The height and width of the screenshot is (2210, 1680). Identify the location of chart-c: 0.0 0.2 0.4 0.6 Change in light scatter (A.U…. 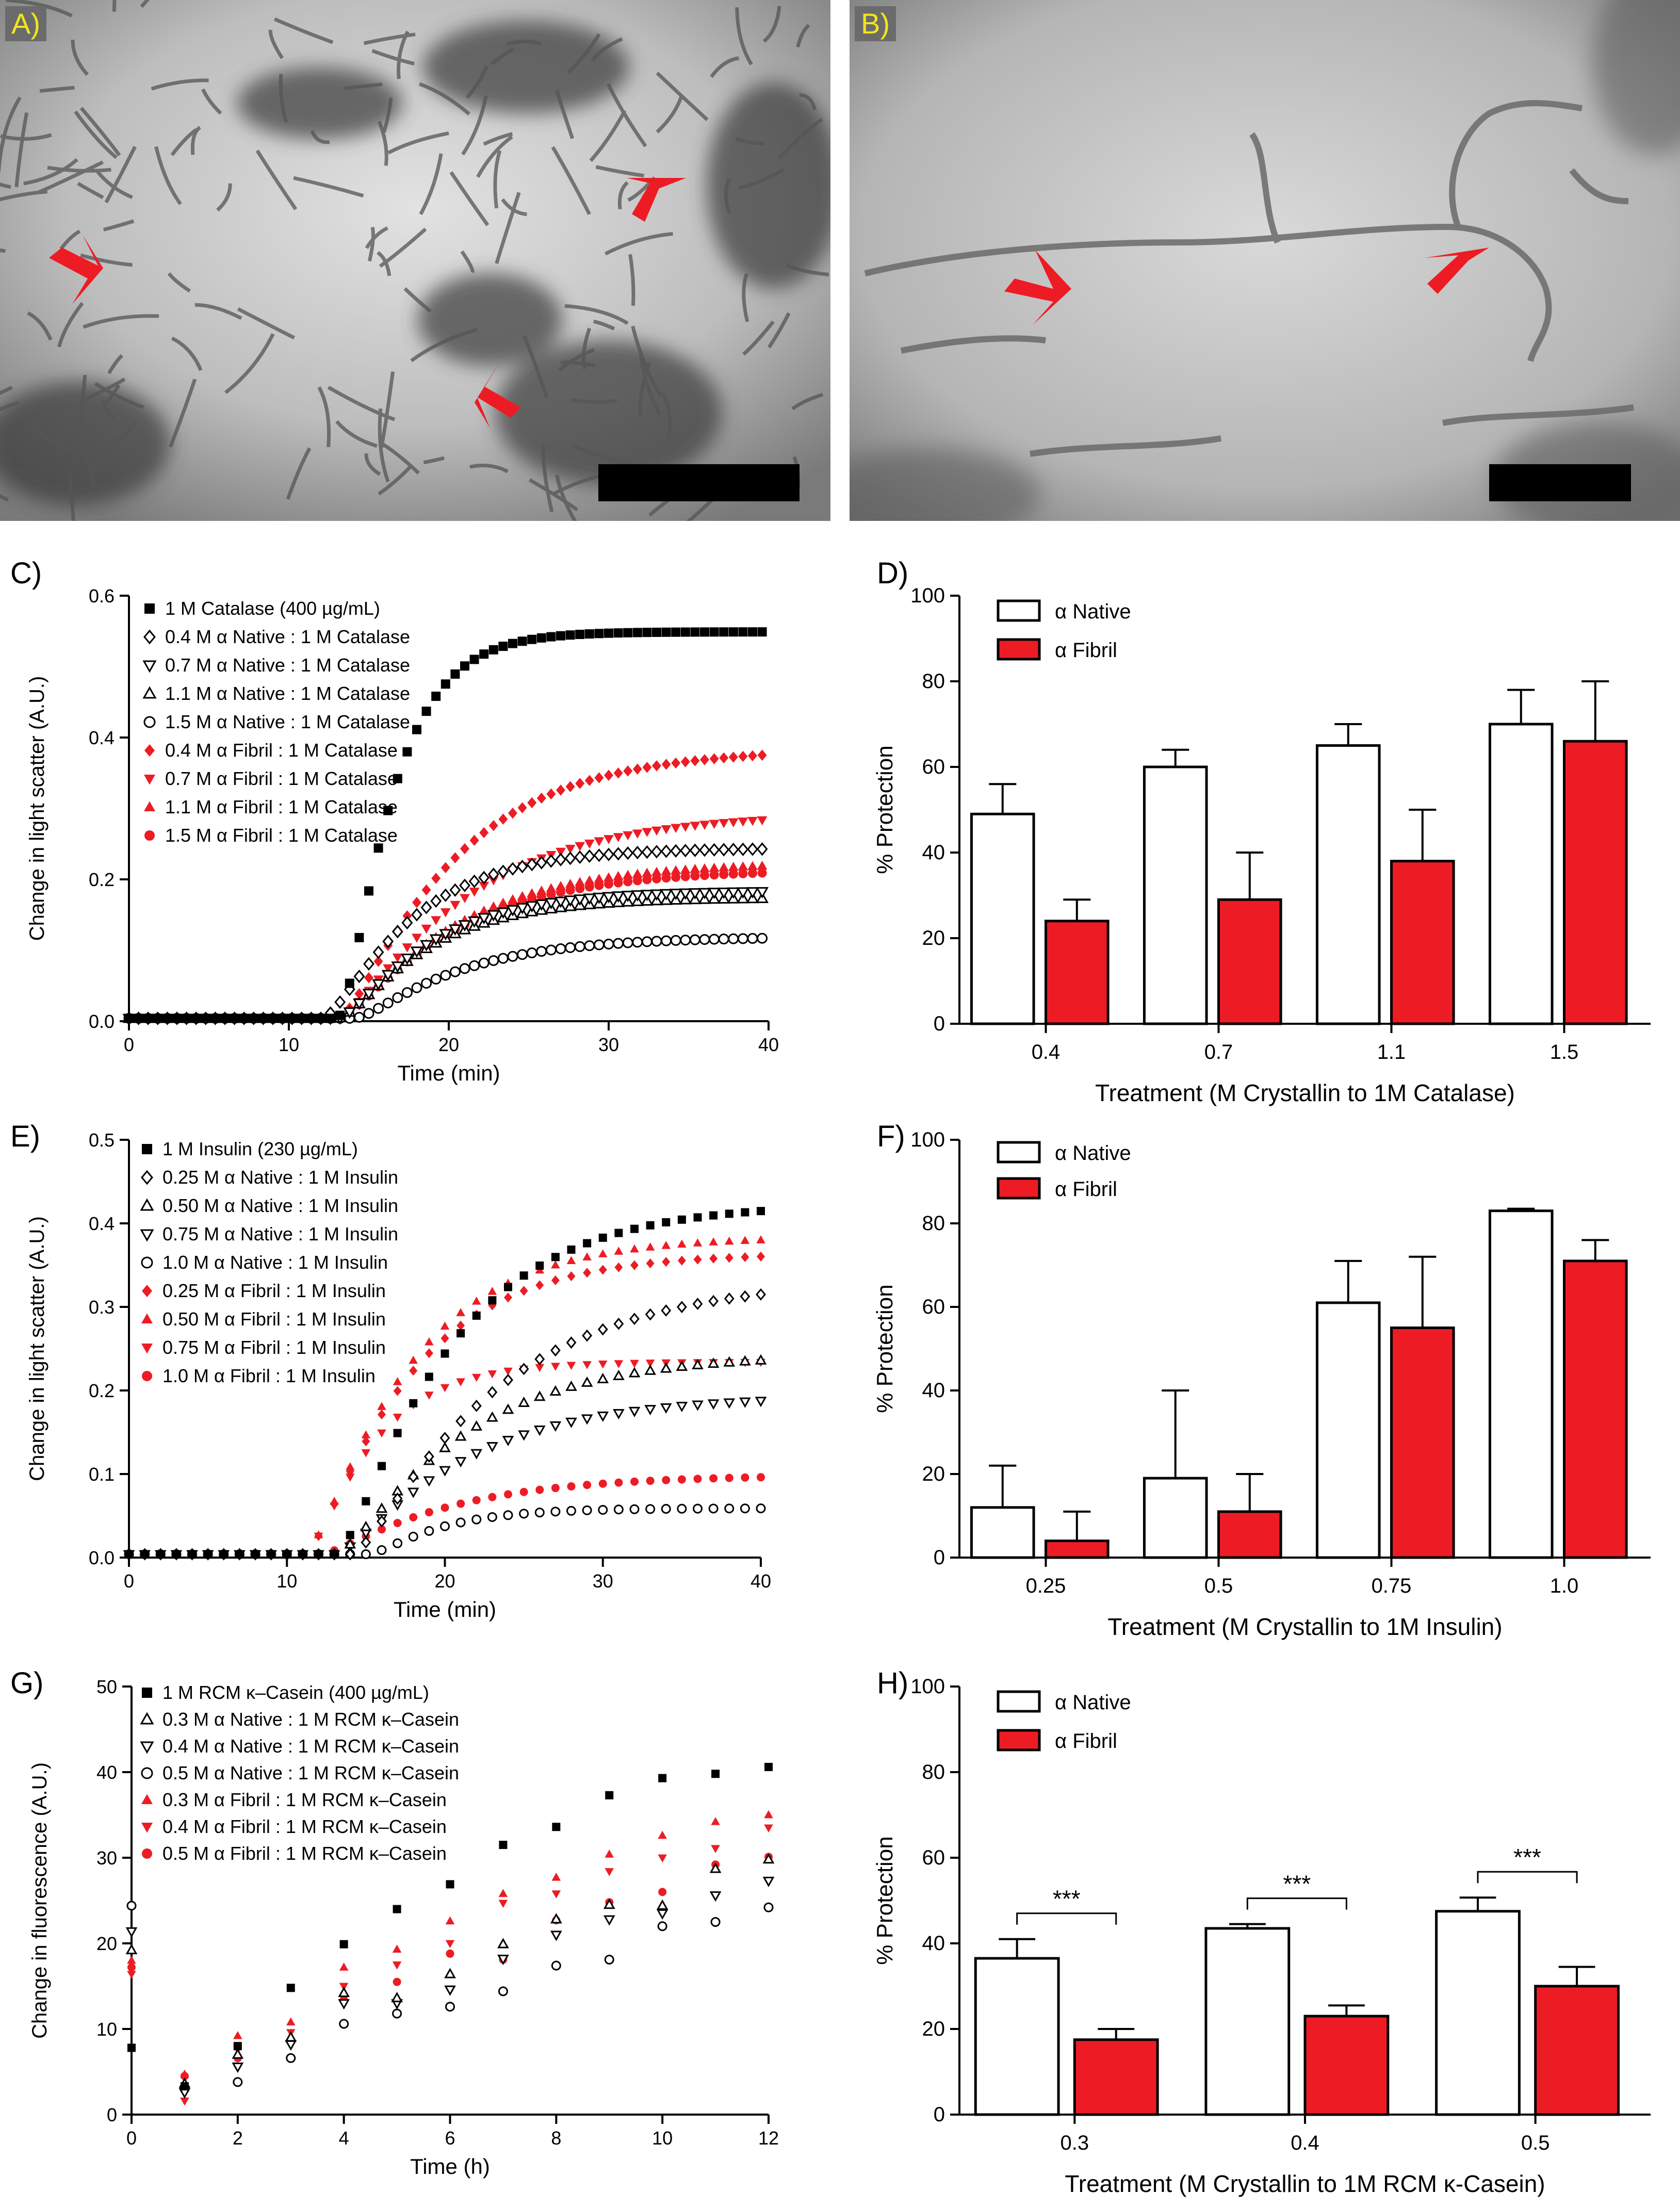
(402, 835).